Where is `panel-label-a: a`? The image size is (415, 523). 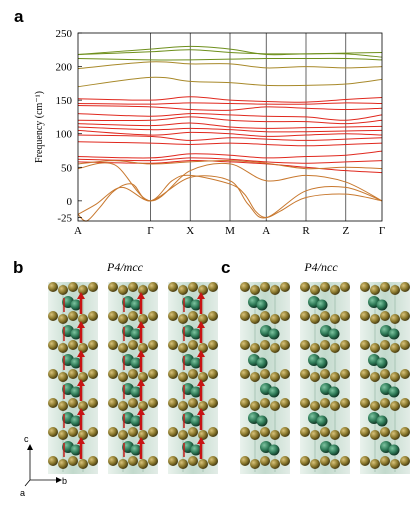 panel-label-a: a is located at coordinates (19, 16).